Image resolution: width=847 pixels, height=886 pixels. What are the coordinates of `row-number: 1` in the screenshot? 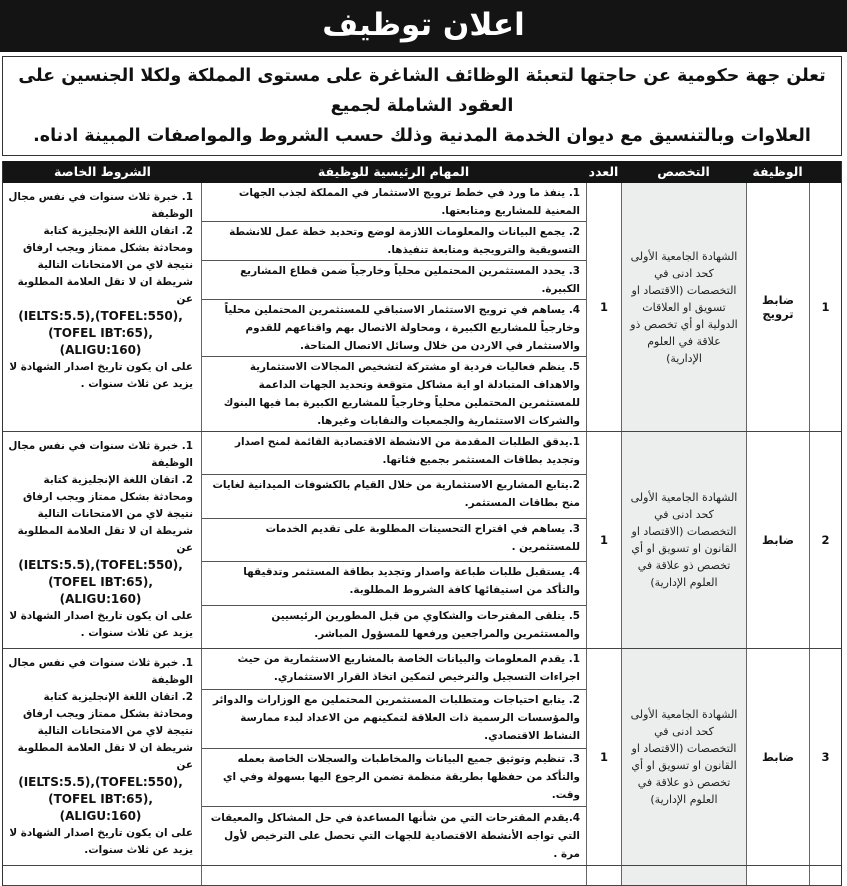 It's located at (825, 307).